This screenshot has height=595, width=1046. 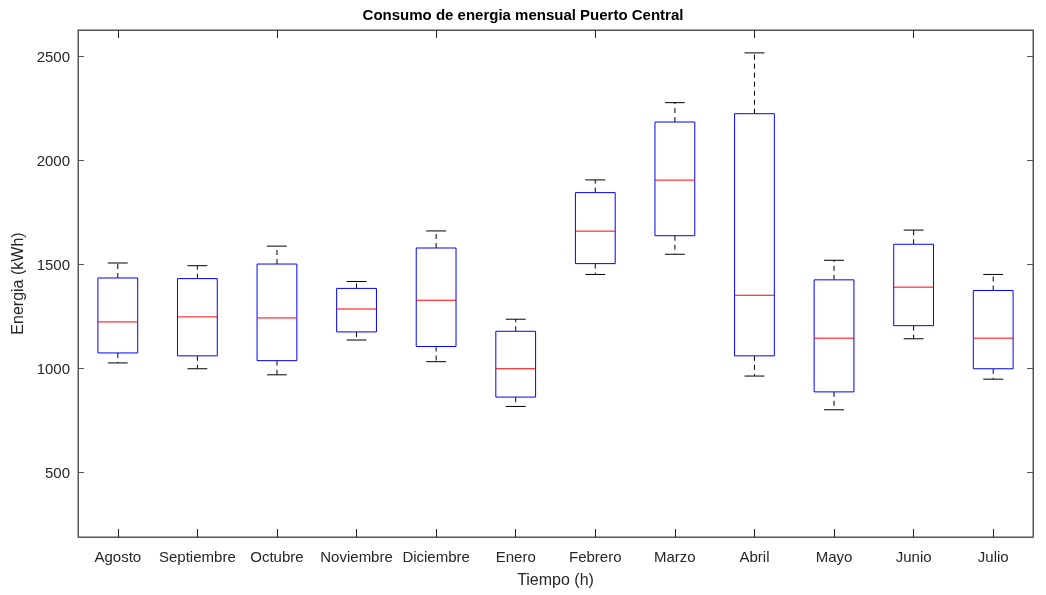 I want to click on y-tick-label: 1500, so click(x=53, y=264).